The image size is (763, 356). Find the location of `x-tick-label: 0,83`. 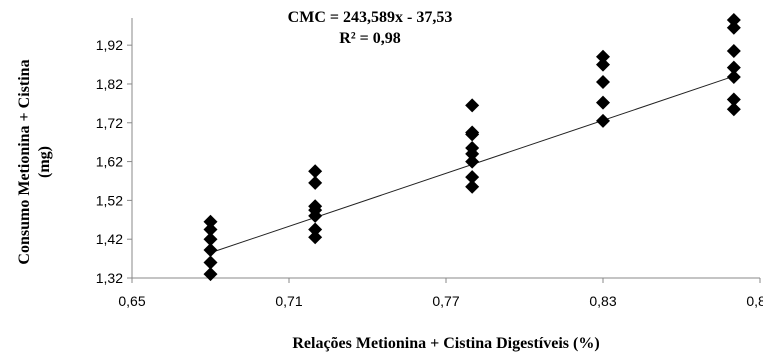

x-tick-label: 0,83 is located at coordinates (602, 301).